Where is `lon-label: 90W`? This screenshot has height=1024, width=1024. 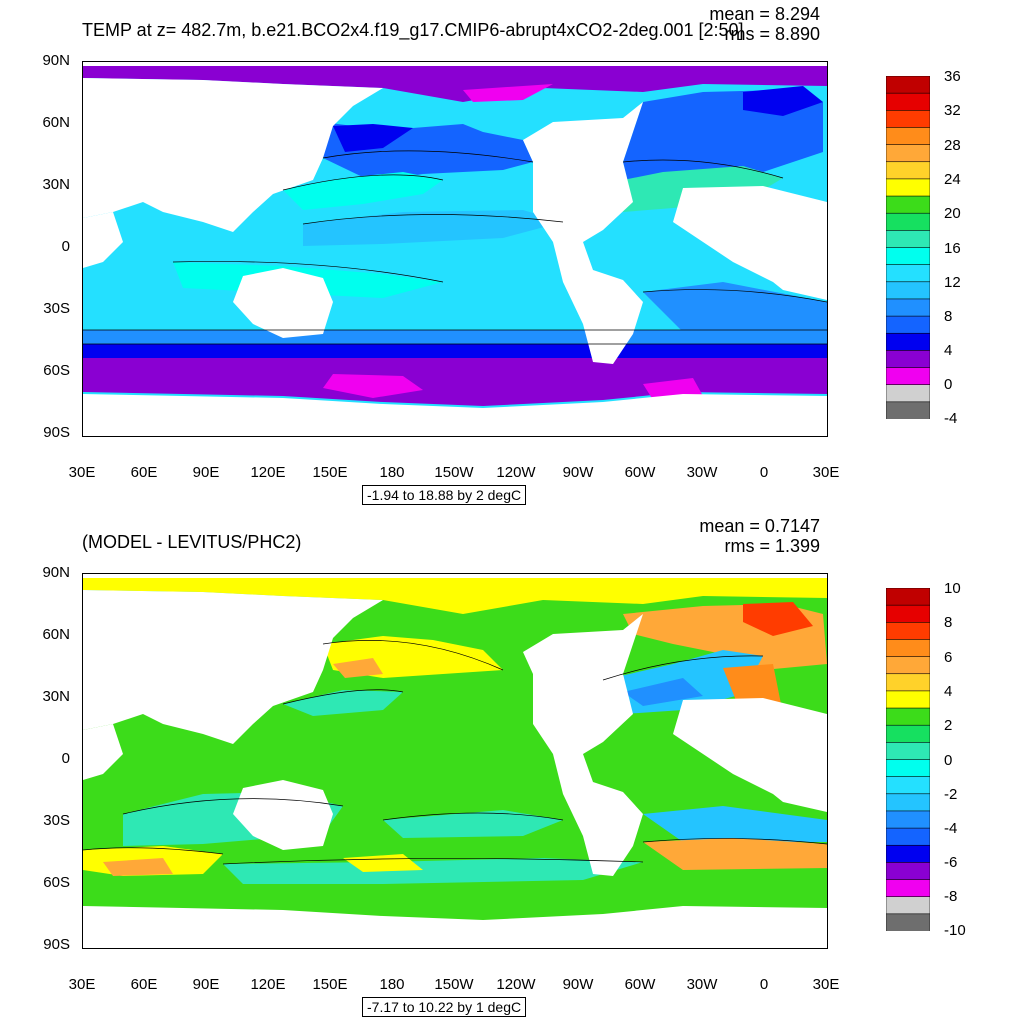 lon-label: 90W is located at coordinates (578, 472).